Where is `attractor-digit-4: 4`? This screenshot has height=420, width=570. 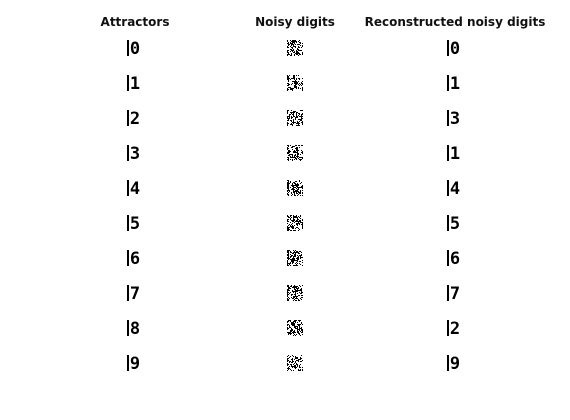
attractor-digit-4: 4 is located at coordinates (135, 188).